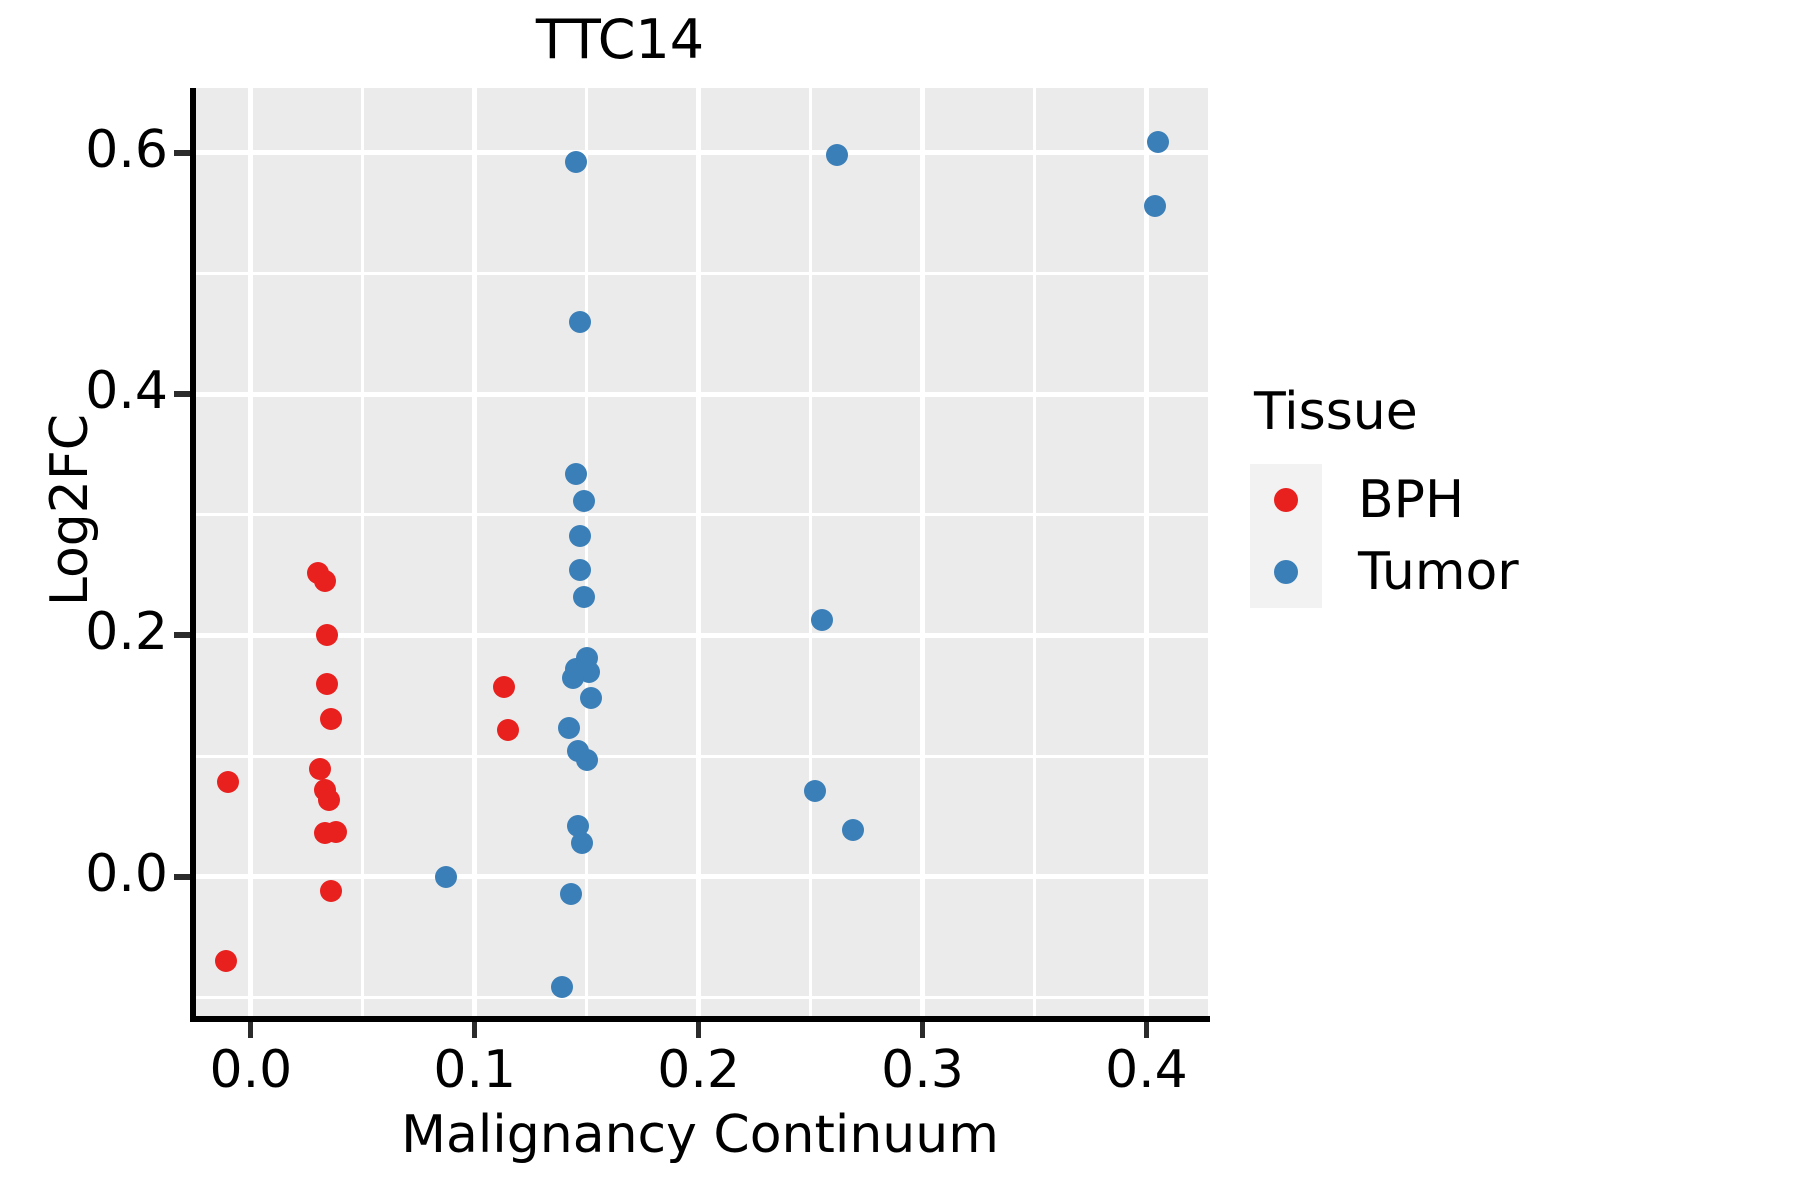 The image size is (1800, 1200). I want to click on legend: Tissue BPH Tumor, so click(1384, 495).